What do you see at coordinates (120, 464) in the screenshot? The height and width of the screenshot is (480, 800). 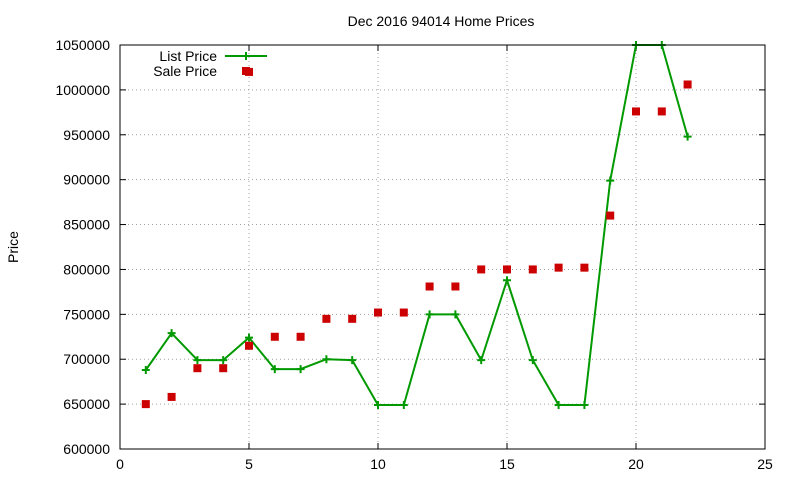 I see `x-tick-label: 0` at bounding box center [120, 464].